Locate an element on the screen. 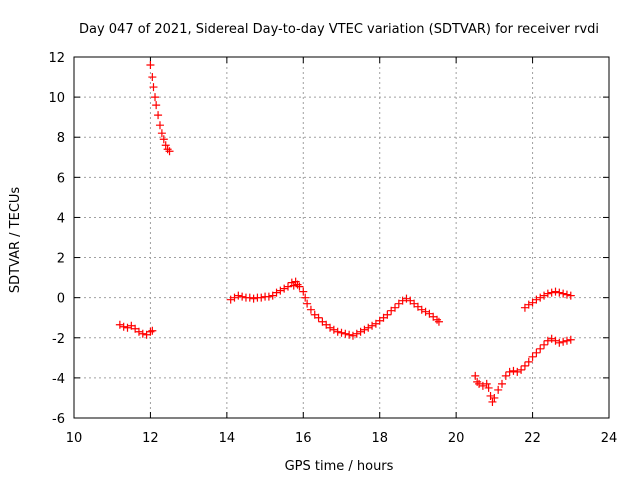 The width and height of the screenshot is (640, 480). y-tick-label: 12 is located at coordinates (56, 58).